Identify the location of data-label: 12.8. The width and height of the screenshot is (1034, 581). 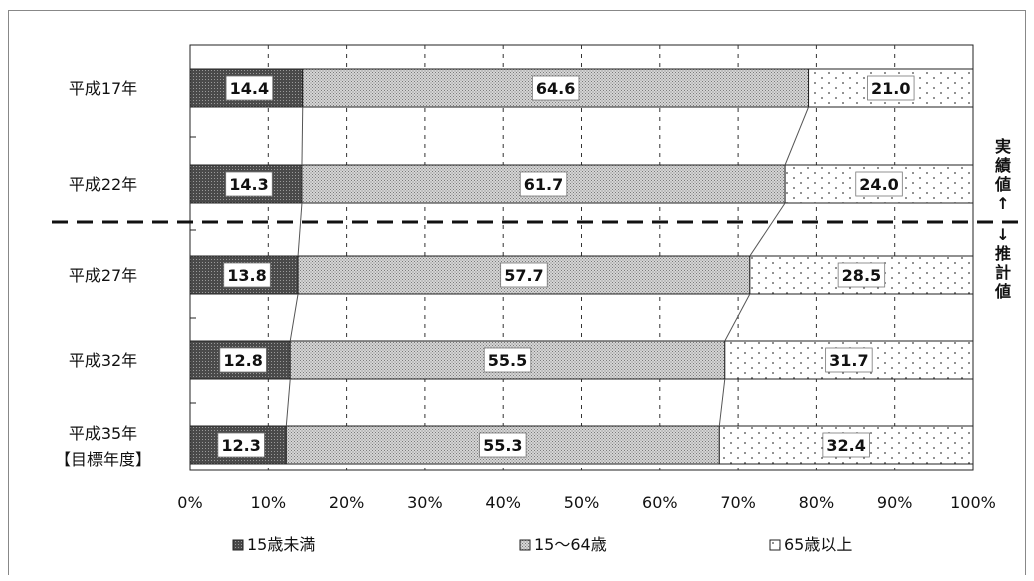
(242, 360).